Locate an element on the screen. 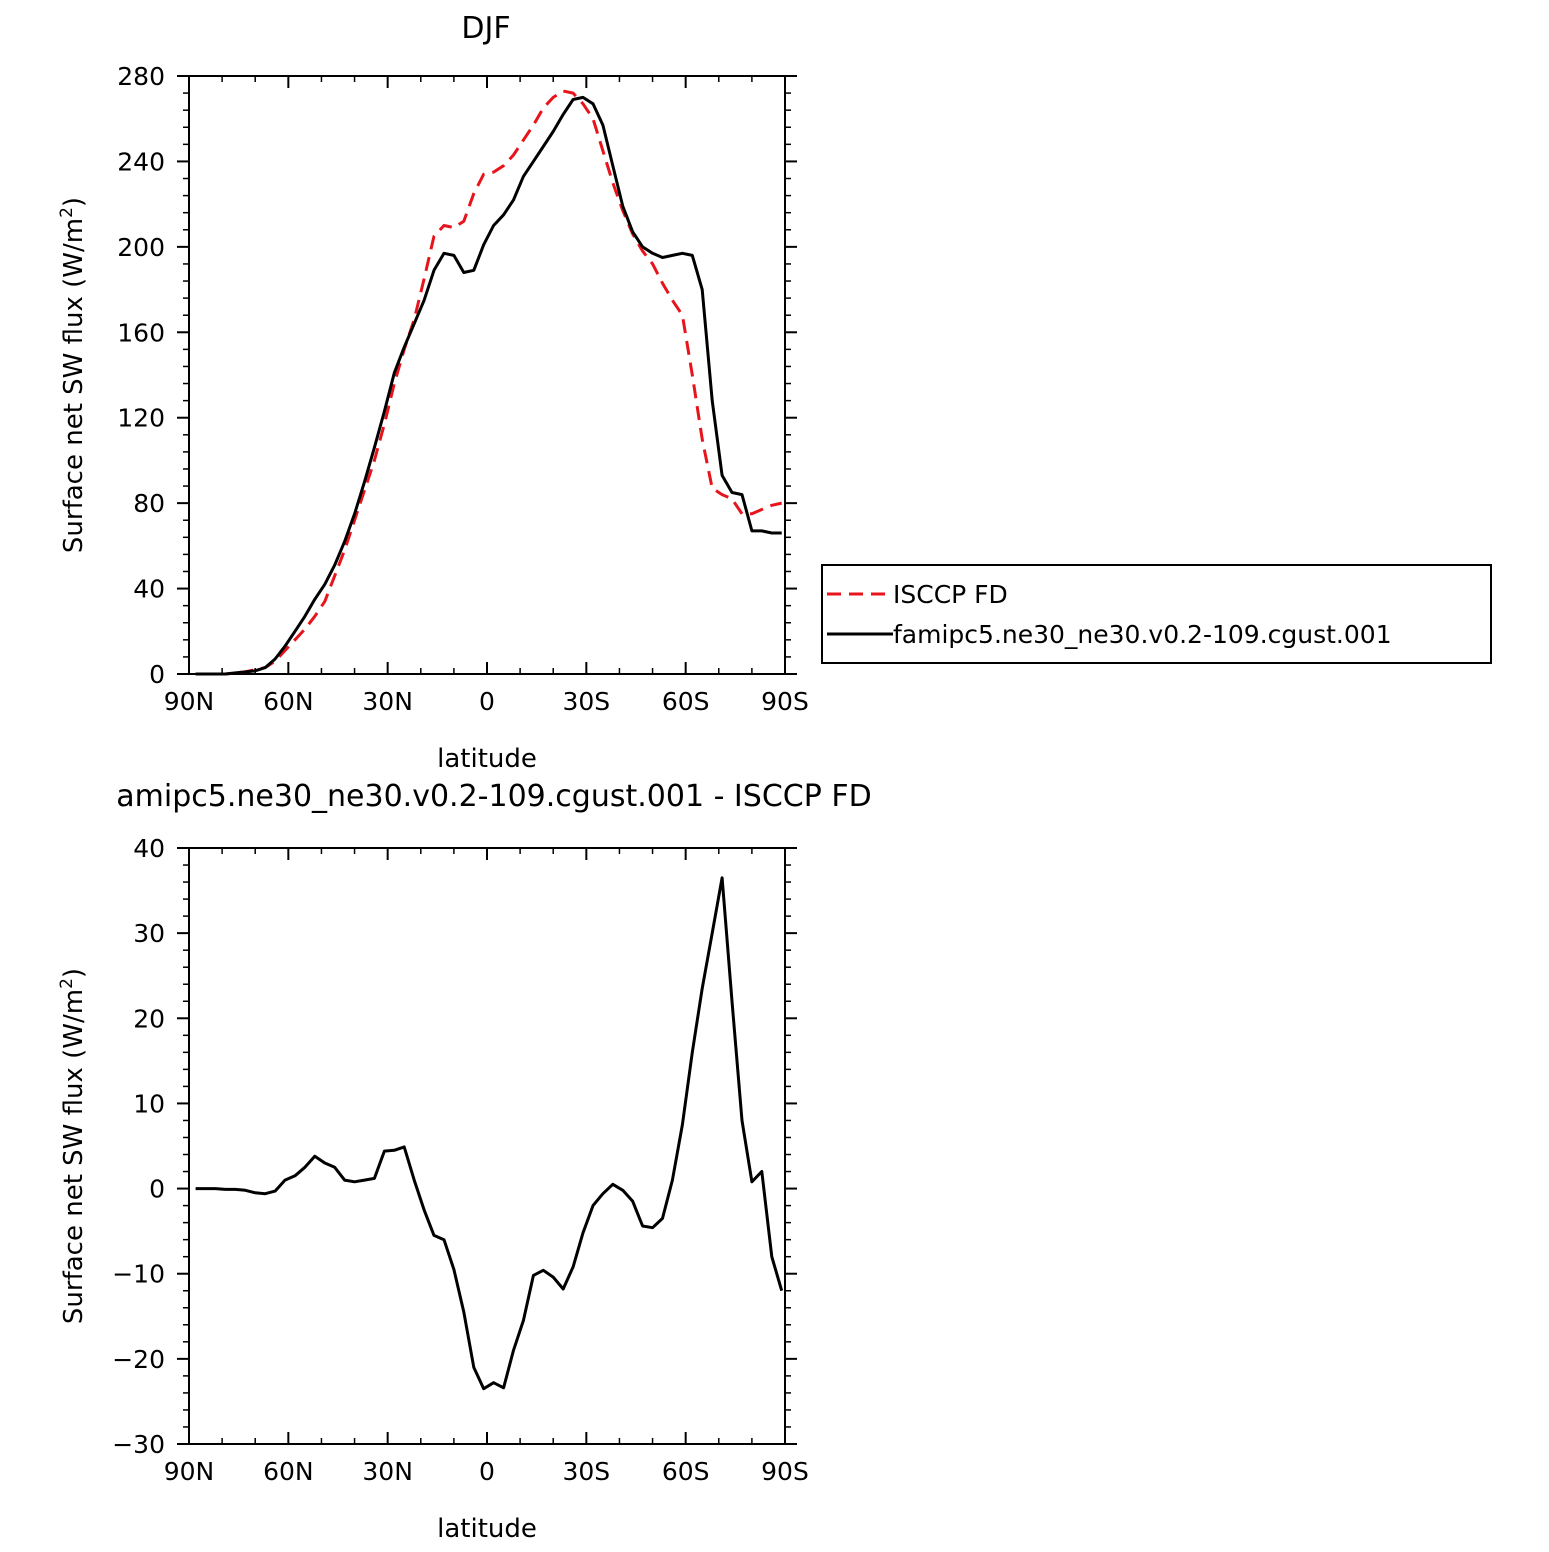  top-y-tick-label: 280 is located at coordinates (141, 76).